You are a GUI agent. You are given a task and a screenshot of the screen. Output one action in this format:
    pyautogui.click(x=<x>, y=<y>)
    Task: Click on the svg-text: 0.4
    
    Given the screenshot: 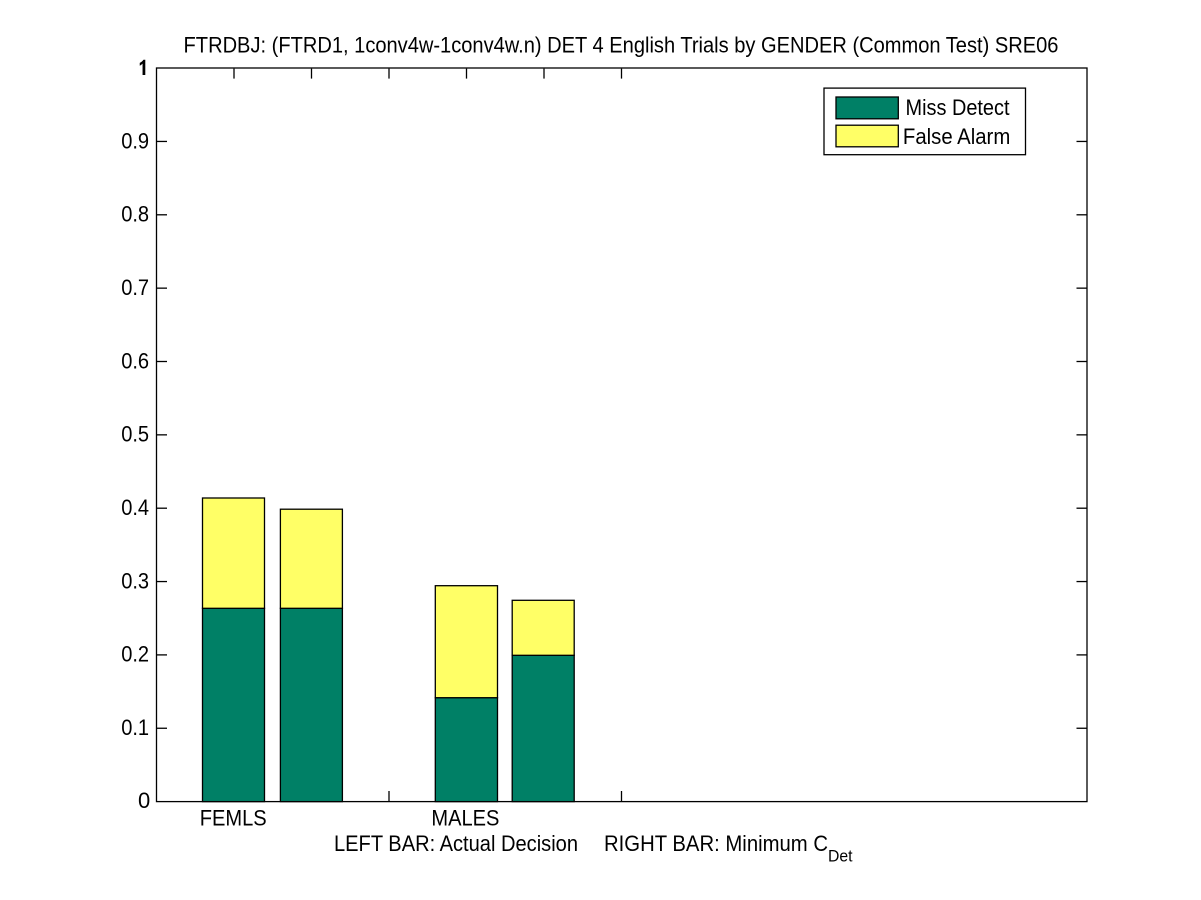 What is the action you would take?
    pyautogui.click(x=135, y=507)
    